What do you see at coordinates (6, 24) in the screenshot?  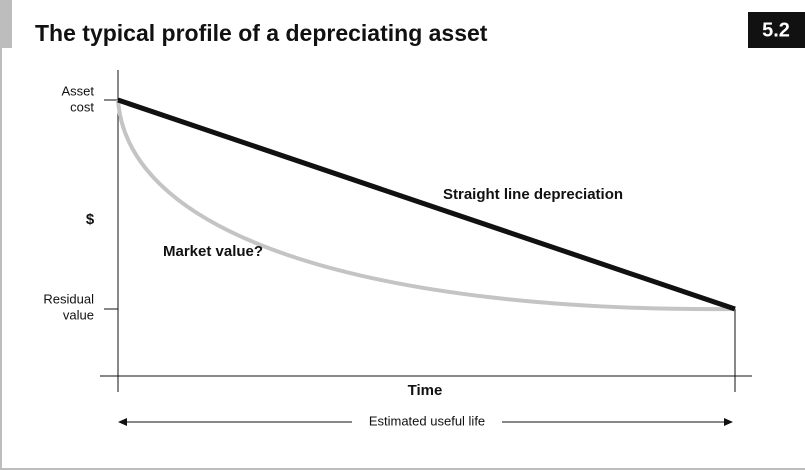 I see `accent-bar` at bounding box center [6, 24].